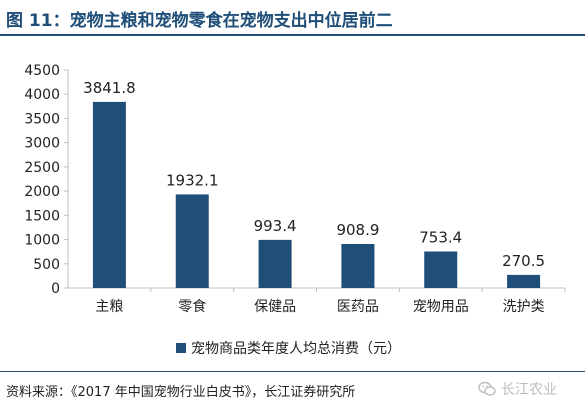  What do you see at coordinates (292, 35) in the screenshot?
I see `title-rule` at bounding box center [292, 35].